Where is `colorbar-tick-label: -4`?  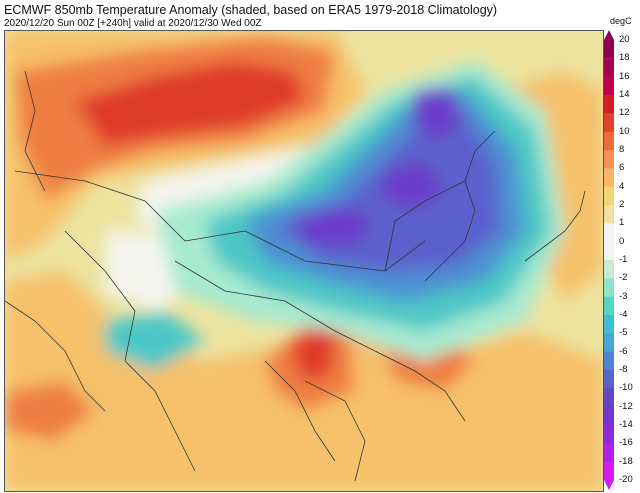 colorbar-tick-label: -4 is located at coordinates (623, 314).